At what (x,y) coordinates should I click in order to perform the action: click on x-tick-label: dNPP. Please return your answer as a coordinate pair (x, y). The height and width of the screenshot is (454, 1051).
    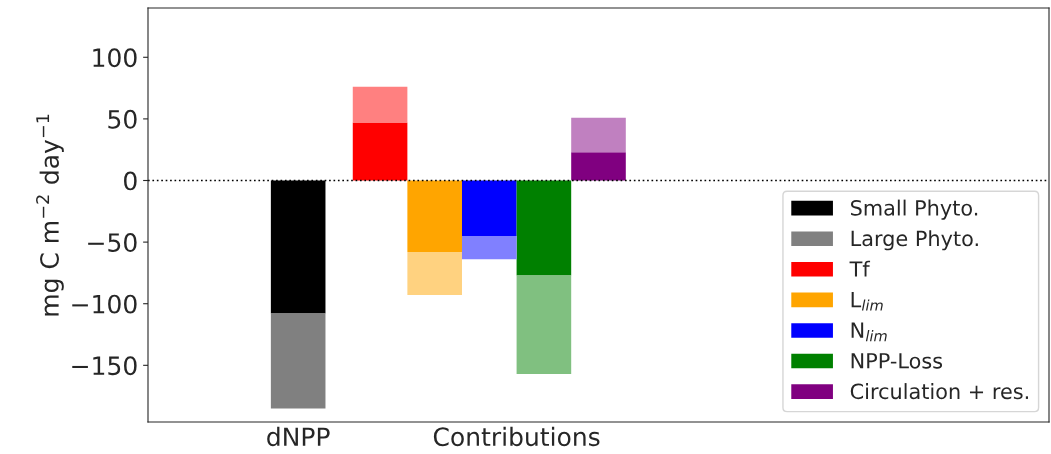
    Looking at the image, I should click on (298, 436).